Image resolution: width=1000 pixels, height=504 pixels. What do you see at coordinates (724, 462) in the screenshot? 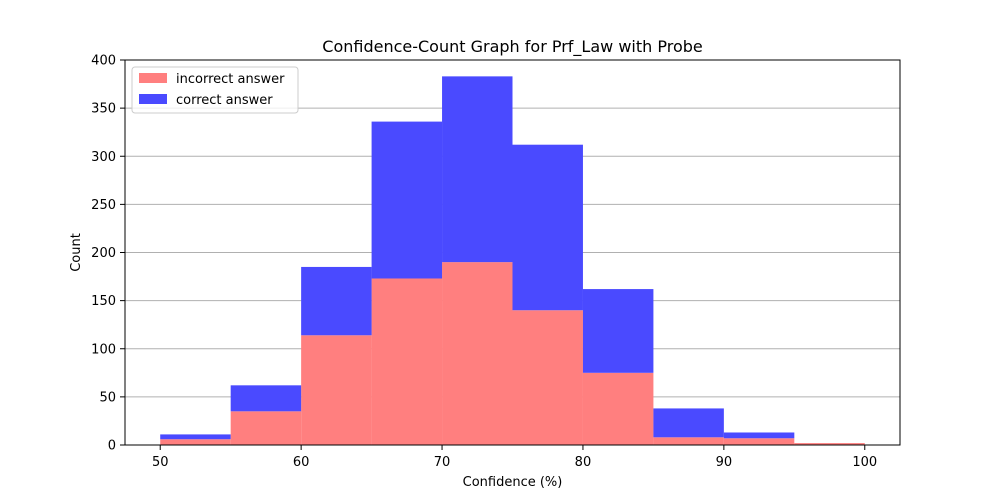
I see `x-tick-label: 90` at bounding box center [724, 462].